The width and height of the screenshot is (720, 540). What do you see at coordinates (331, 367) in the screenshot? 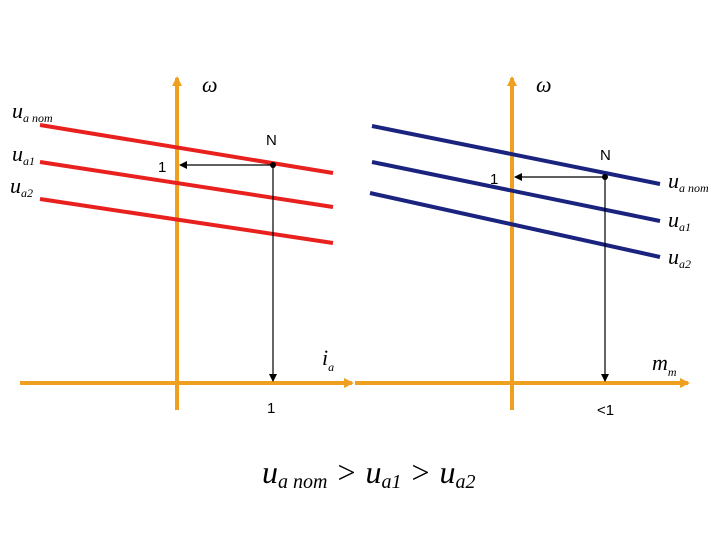
I see `sub: a` at bounding box center [331, 367].